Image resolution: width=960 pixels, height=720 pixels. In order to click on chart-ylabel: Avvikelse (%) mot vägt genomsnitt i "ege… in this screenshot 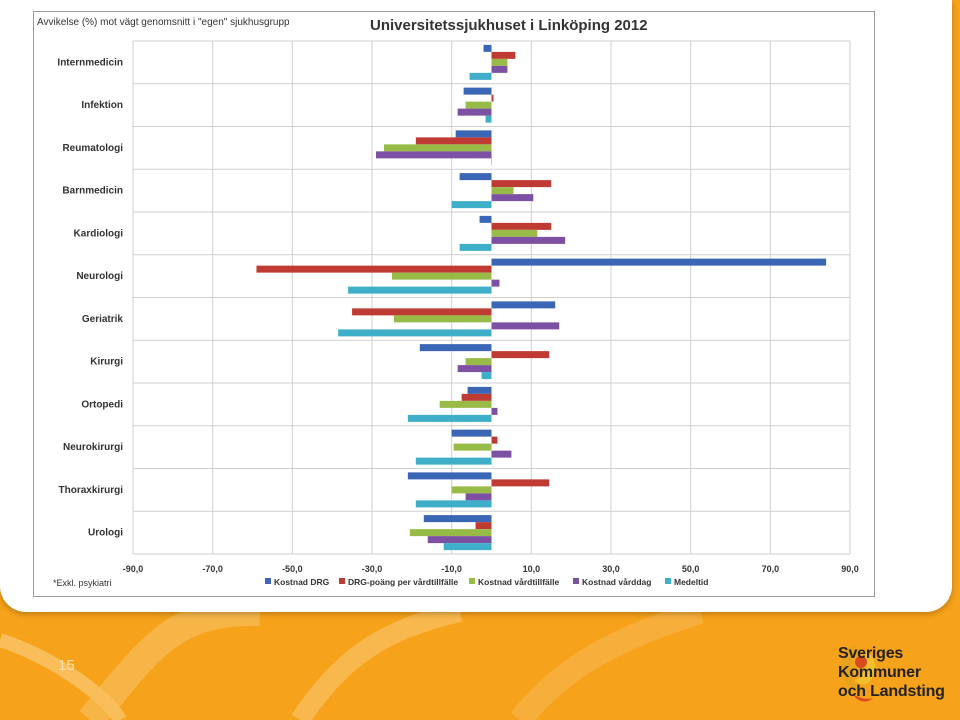, I will do `click(163, 22)`.